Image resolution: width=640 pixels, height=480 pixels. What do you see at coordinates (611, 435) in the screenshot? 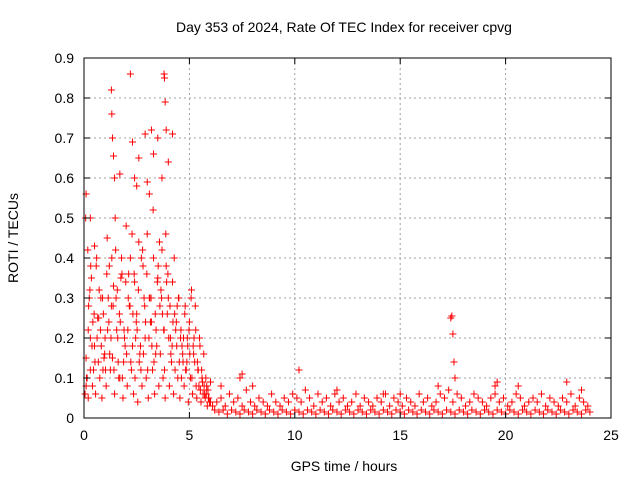
I see `x-tick-label: 25` at bounding box center [611, 435].